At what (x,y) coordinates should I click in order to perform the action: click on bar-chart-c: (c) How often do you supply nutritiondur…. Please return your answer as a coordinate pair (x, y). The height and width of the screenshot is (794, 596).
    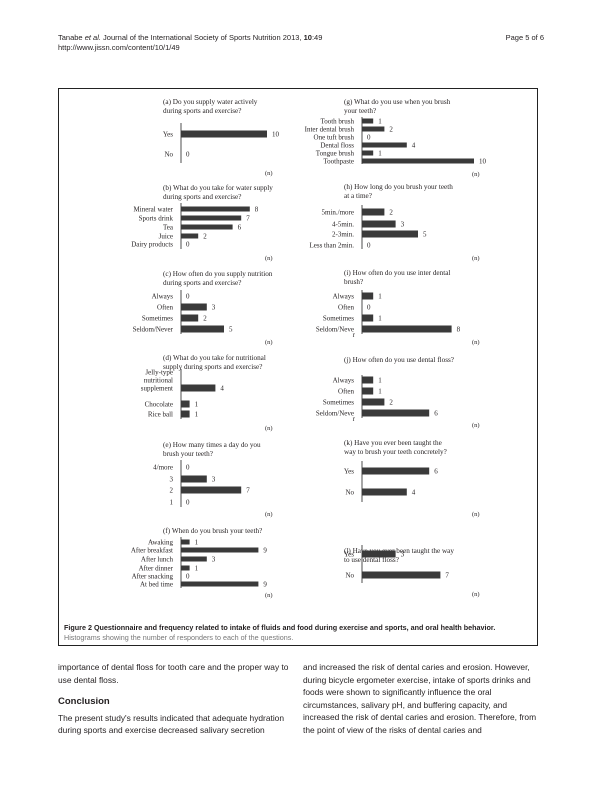
    Looking at the image, I should click on (203, 308).